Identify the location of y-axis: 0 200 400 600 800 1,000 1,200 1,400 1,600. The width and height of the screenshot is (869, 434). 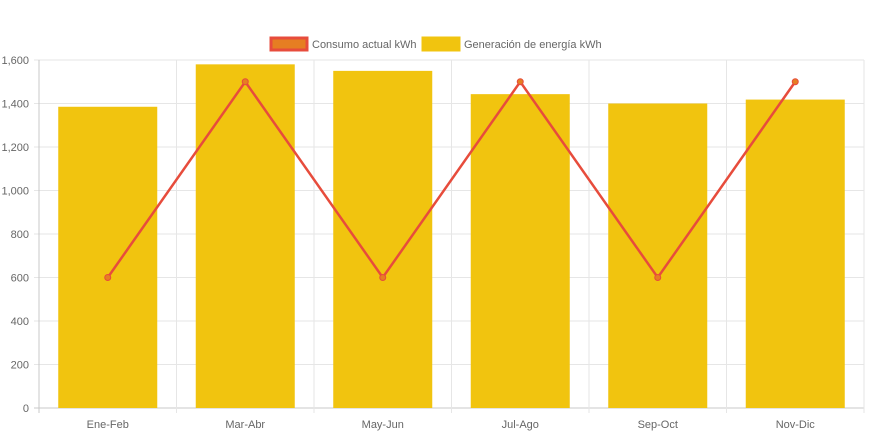
(15, 235).